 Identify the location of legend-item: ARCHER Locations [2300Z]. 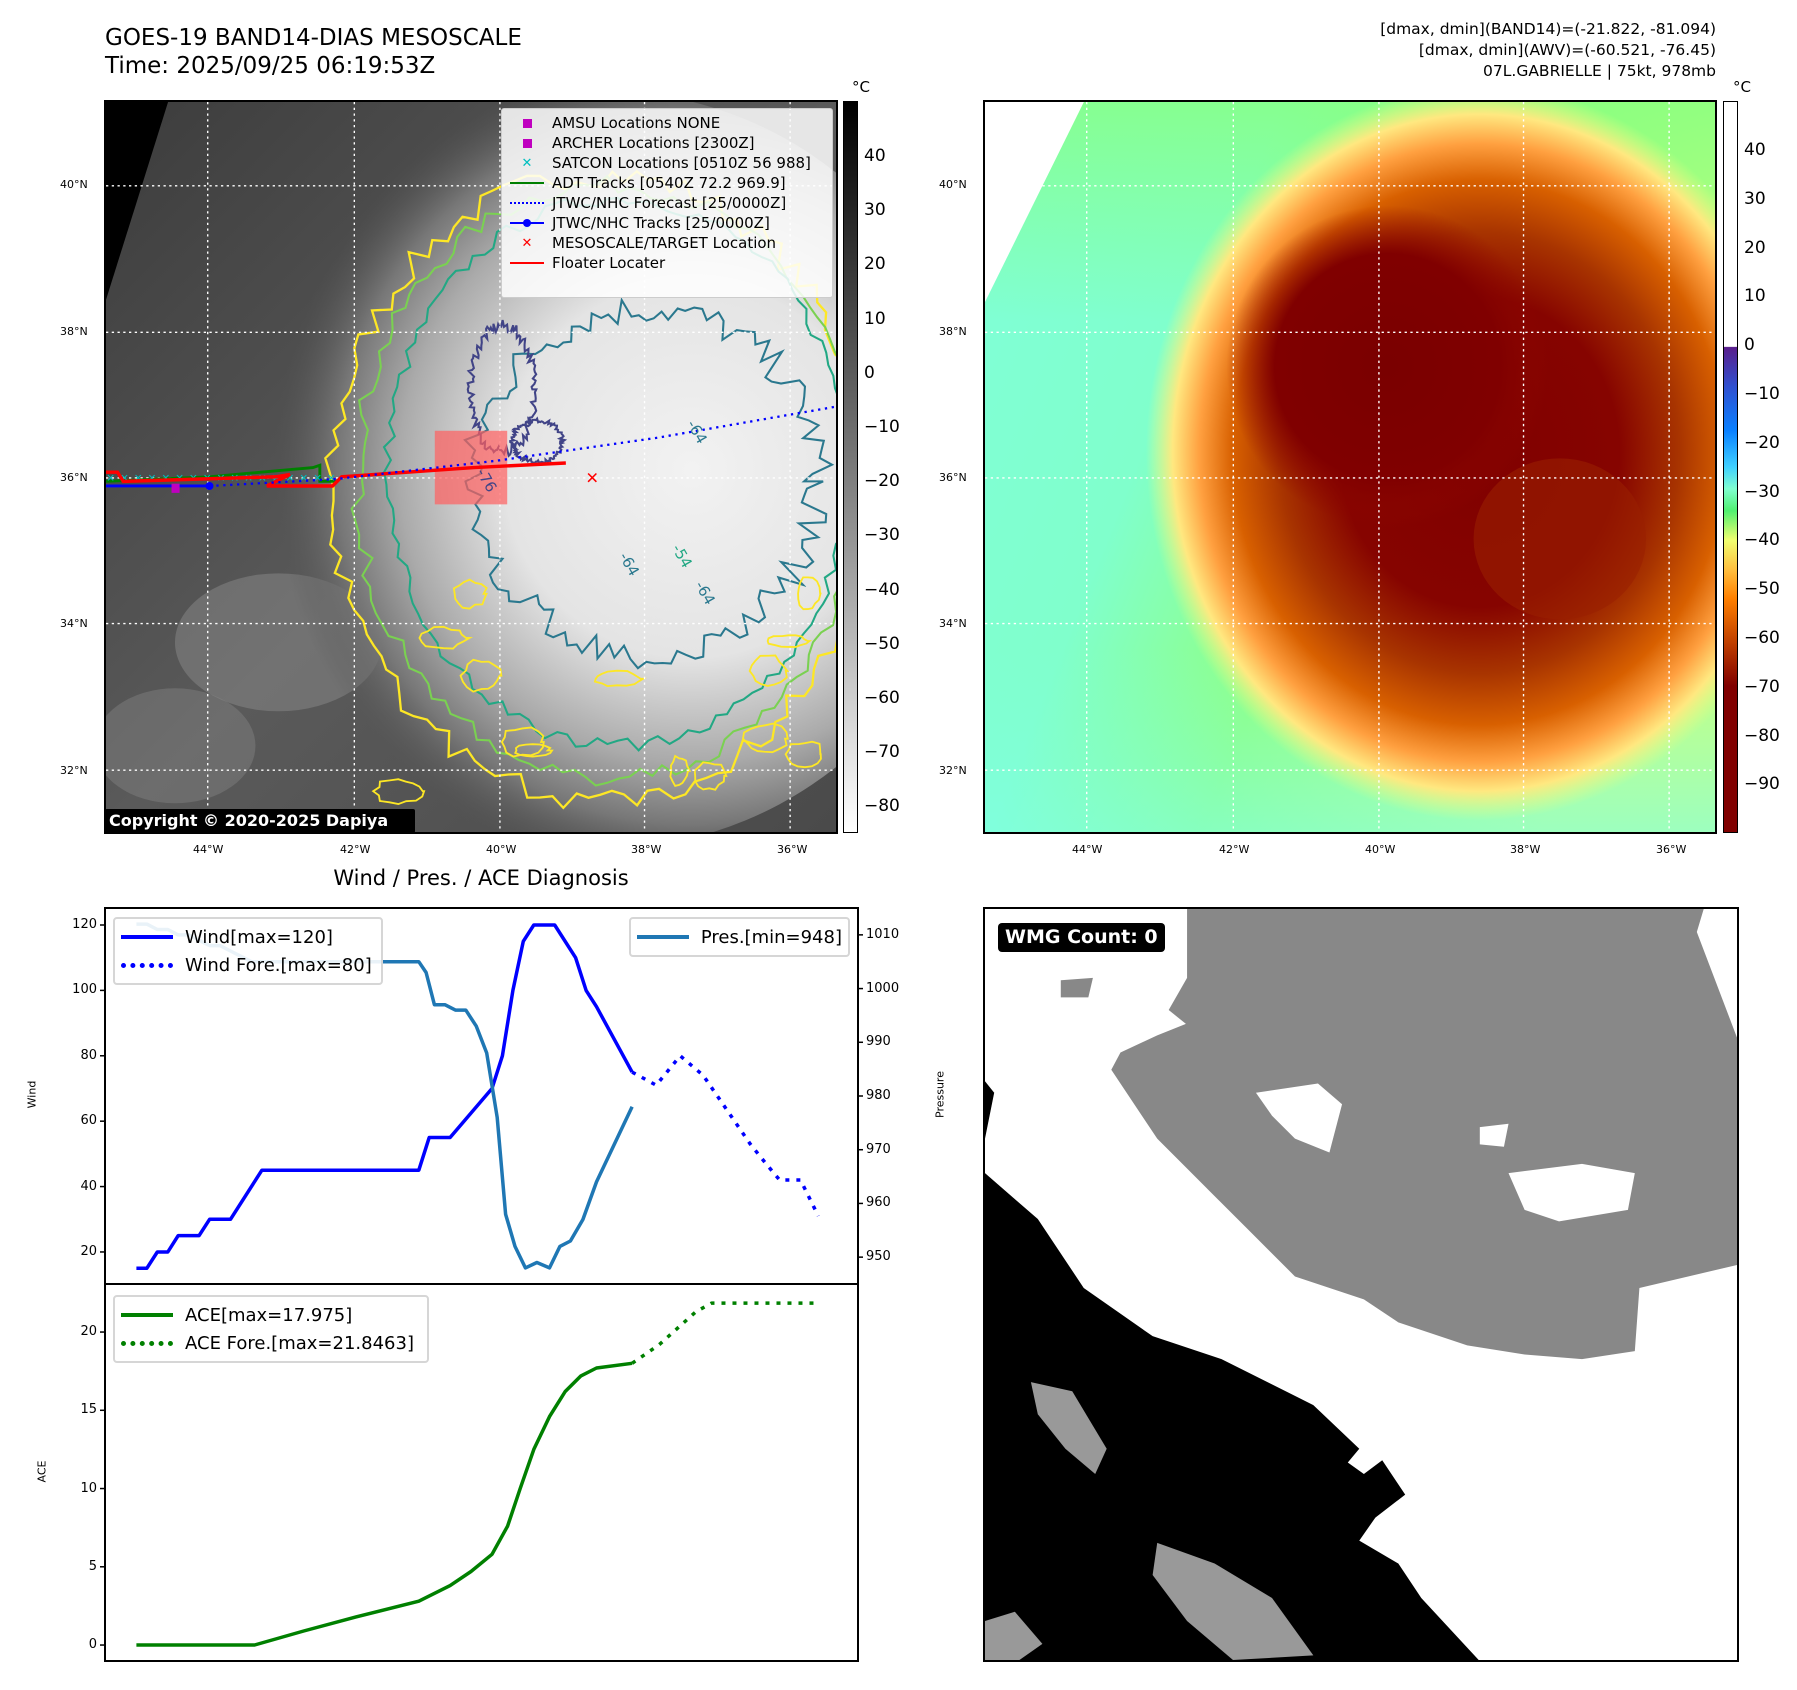
(667, 143).